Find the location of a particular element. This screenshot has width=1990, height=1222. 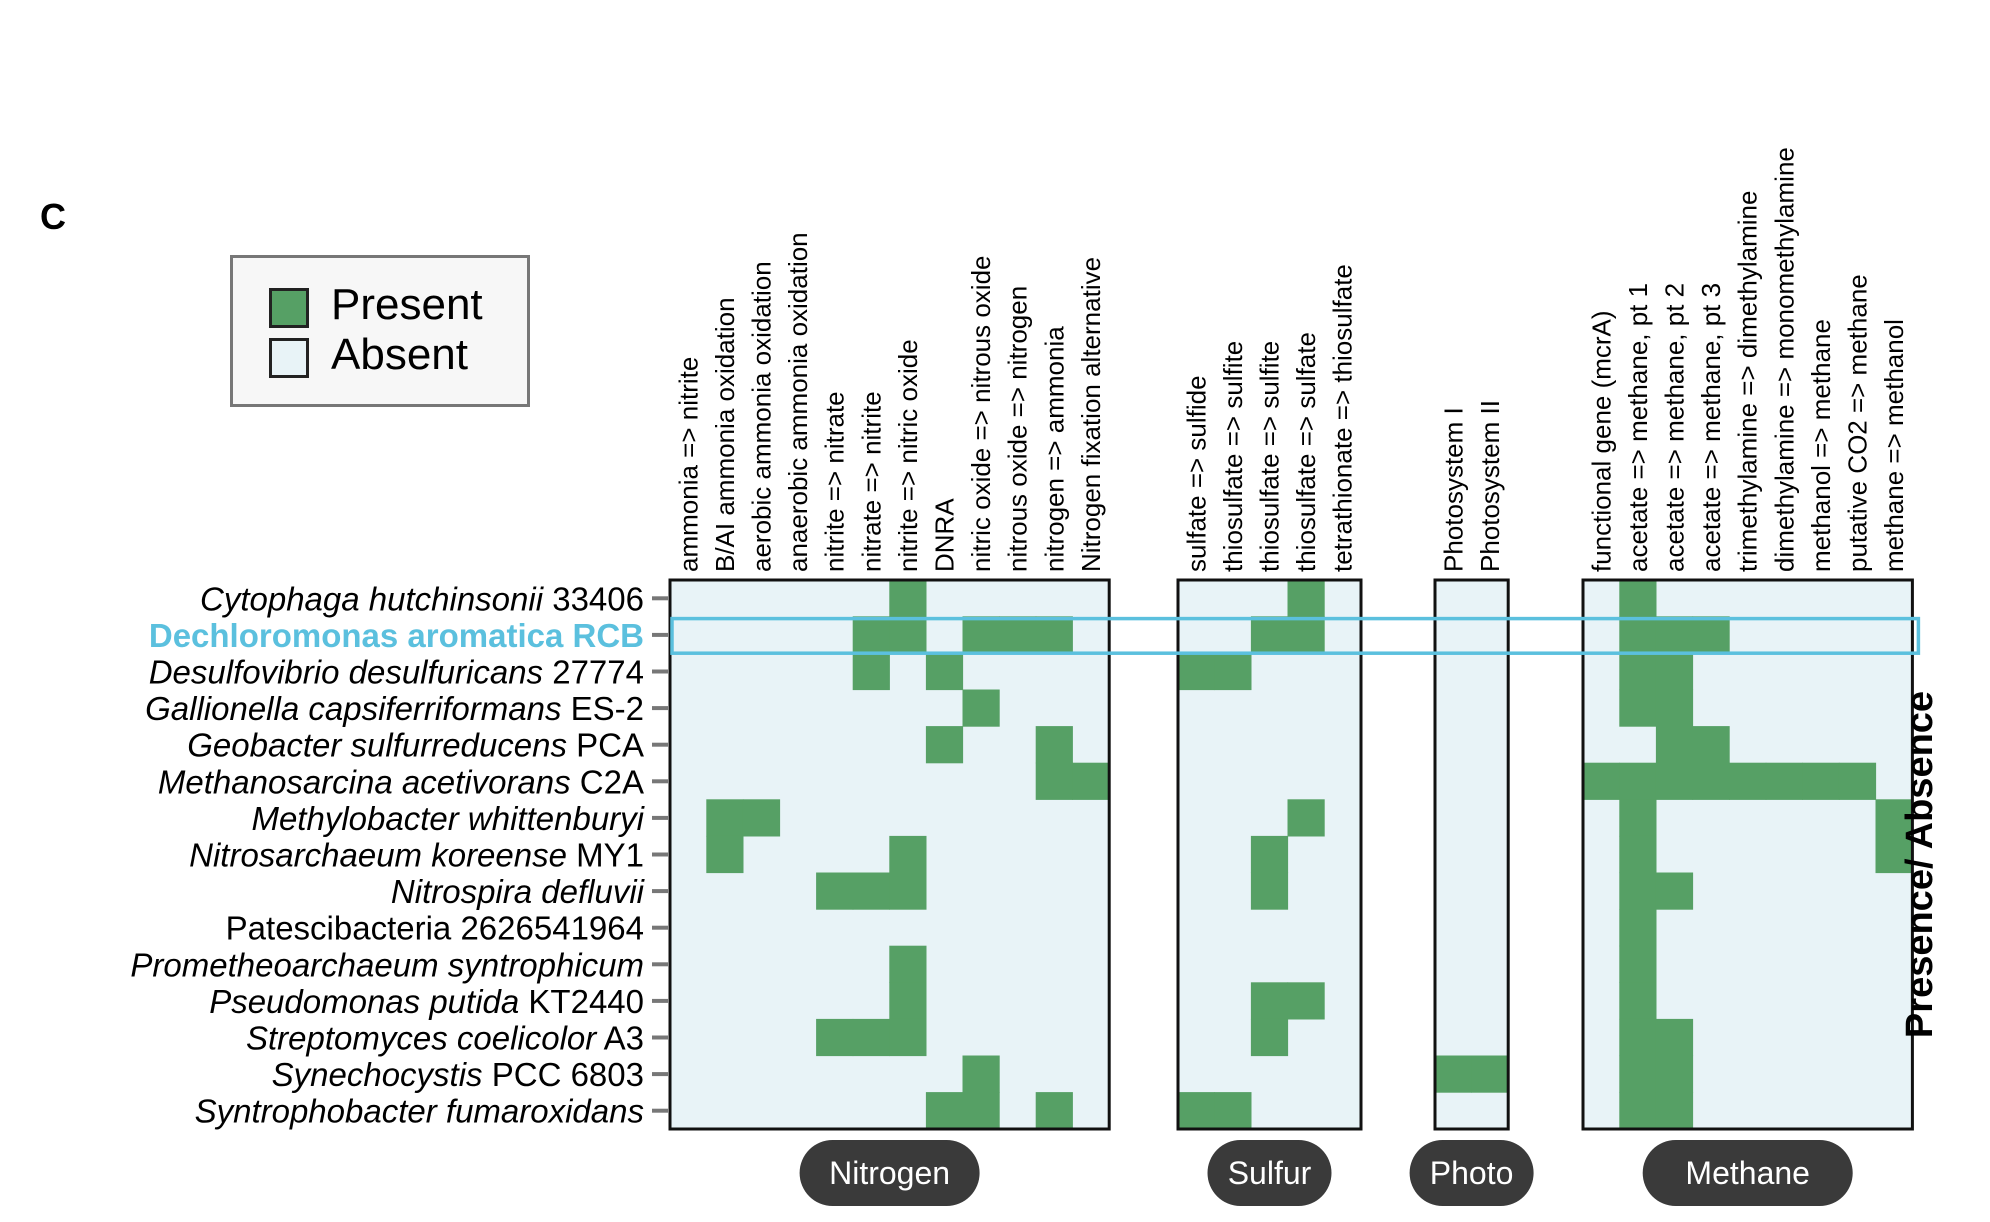

row-label-strain: KT2440 is located at coordinates (581, 1001).